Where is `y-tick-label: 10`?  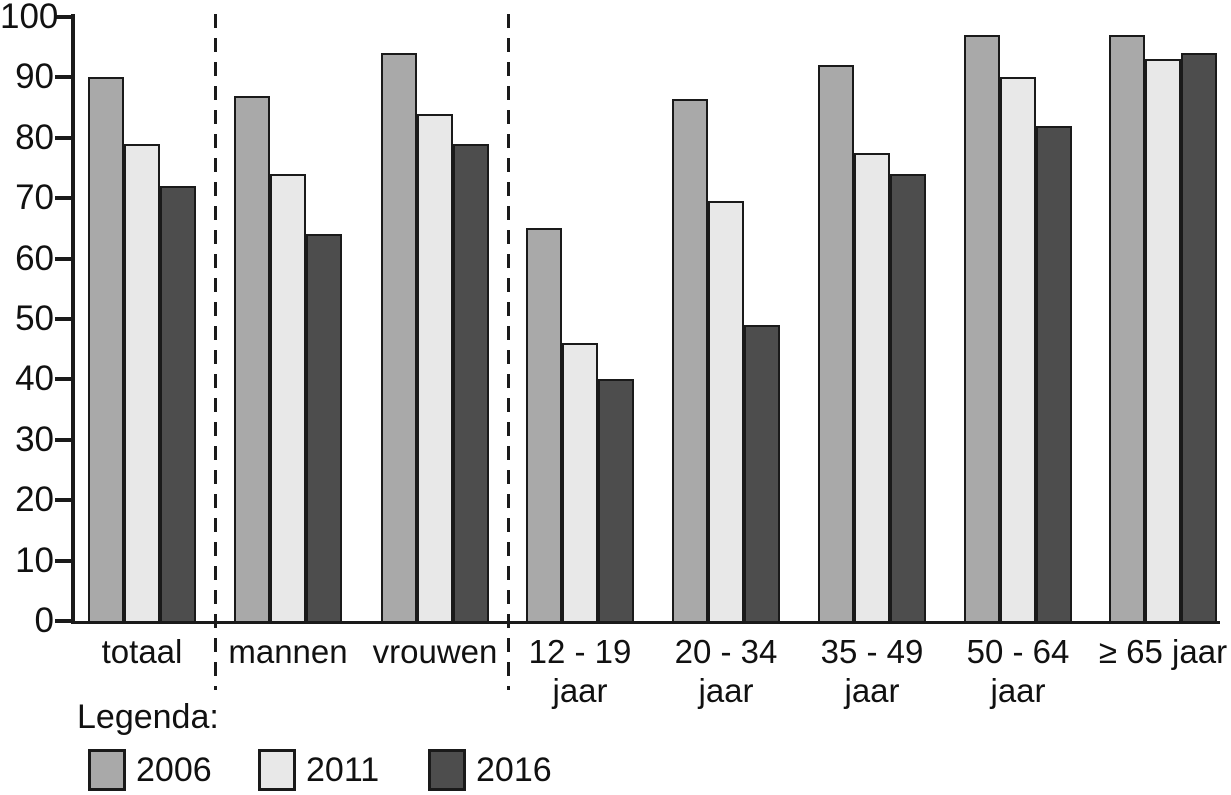 y-tick-label: 10 is located at coordinates (34, 560).